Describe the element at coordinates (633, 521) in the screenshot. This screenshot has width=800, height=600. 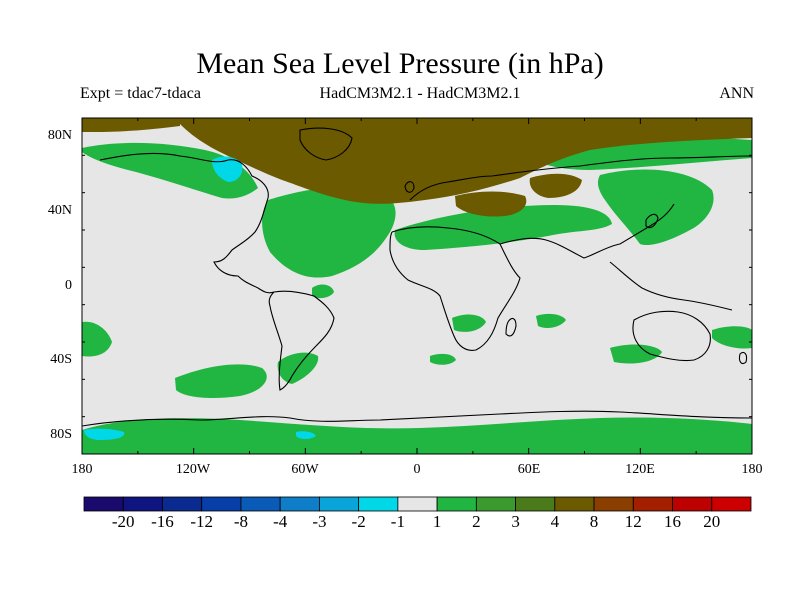
I see `colorbar-label: 12` at that location.